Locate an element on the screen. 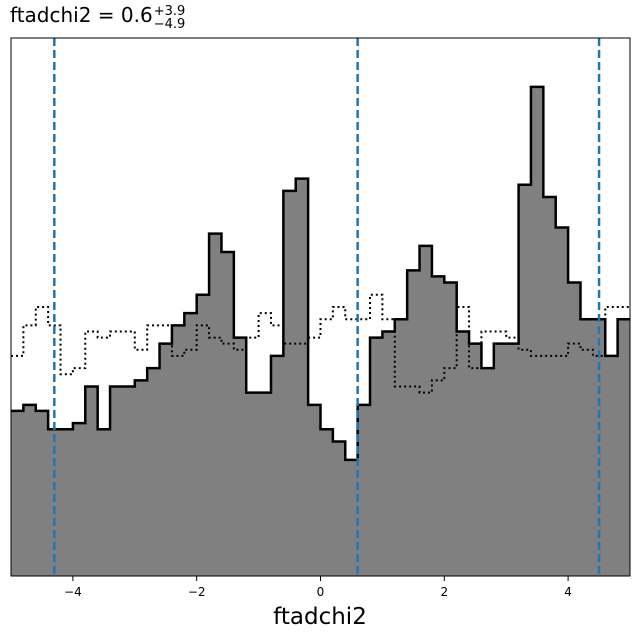  chart-title: ftadchi2 = 0.6 is located at coordinates (81, 15).